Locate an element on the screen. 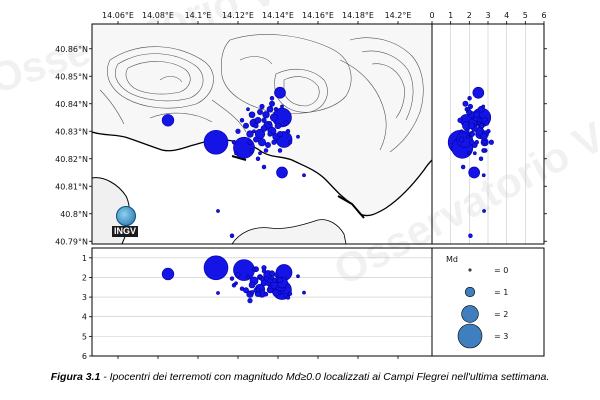  map-y-tick-label: 40.81°N is located at coordinates (71, 186).